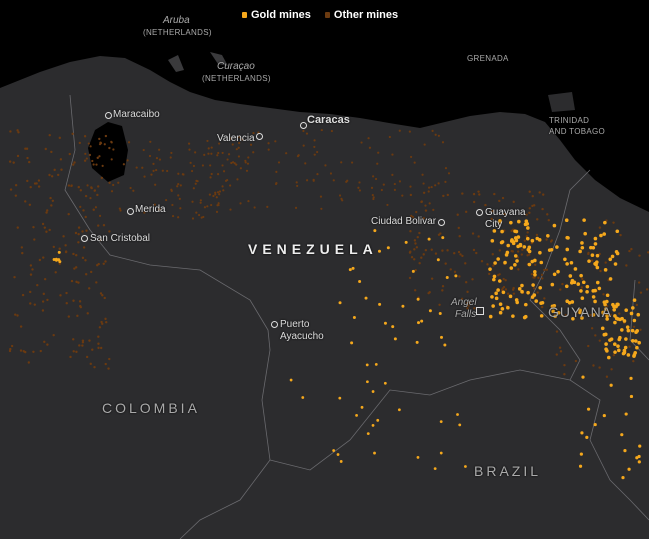  Describe the element at coordinates (327, 15) in the screenshot. I see `other-swatch` at that location.